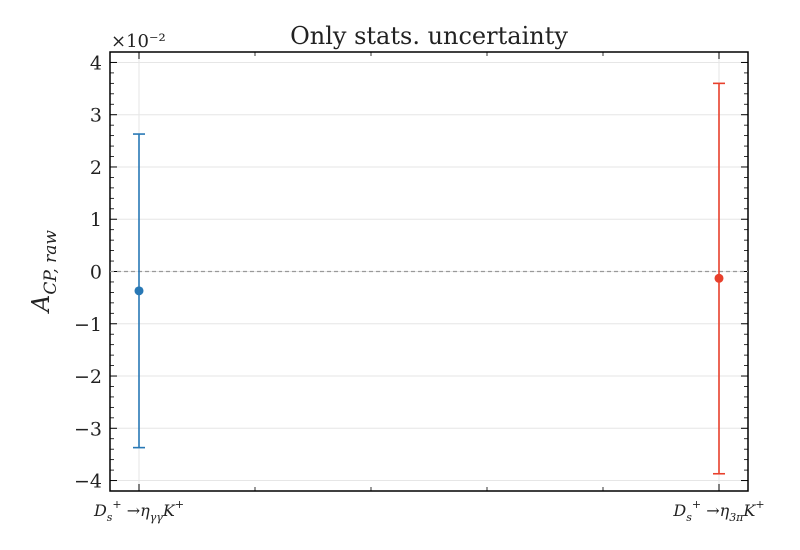  Describe the element at coordinates (138, 41) in the screenshot. I see `y-multiplier: ×10⁻²` at that location.